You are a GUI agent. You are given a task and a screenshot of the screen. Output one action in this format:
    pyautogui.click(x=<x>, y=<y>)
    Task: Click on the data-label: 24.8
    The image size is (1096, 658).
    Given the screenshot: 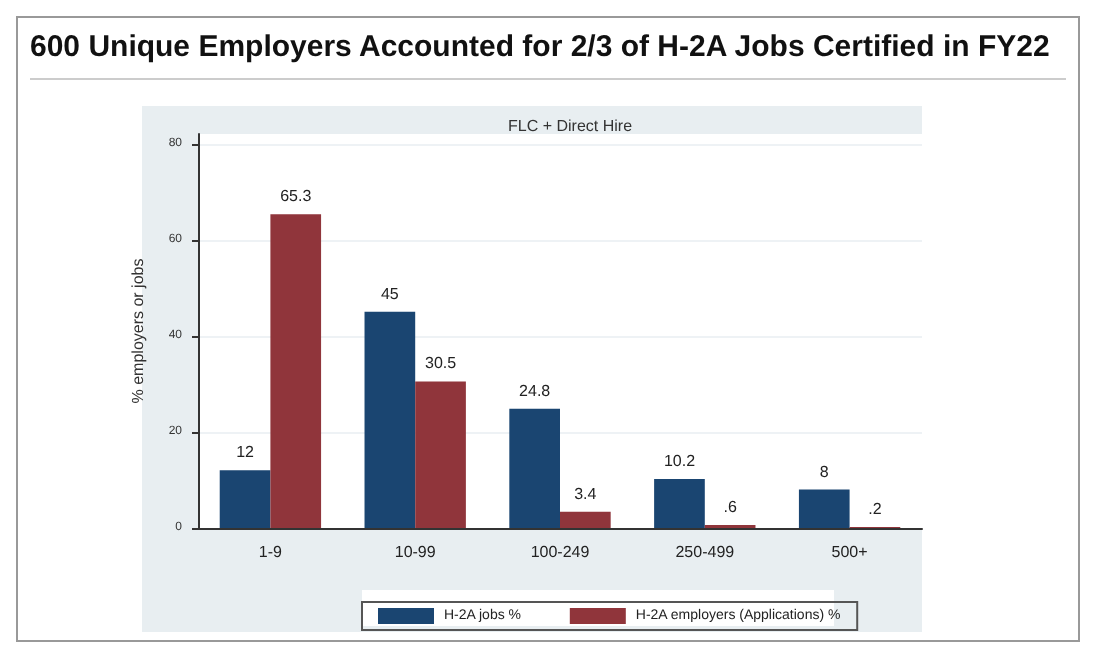 What is the action you would take?
    pyautogui.click(x=535, y=390)
    